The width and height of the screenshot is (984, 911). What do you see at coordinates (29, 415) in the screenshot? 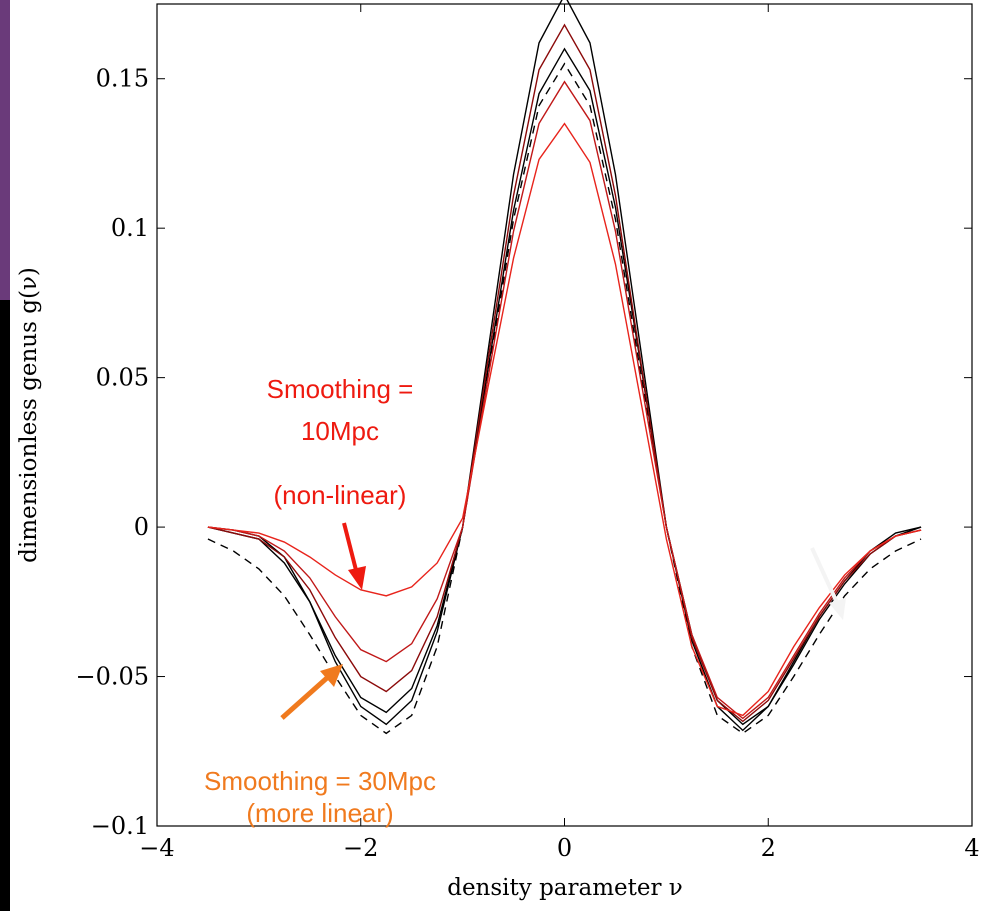
I see `y-axis-label: dimensionless genus g(ν)` at bounding box center [29, 415].